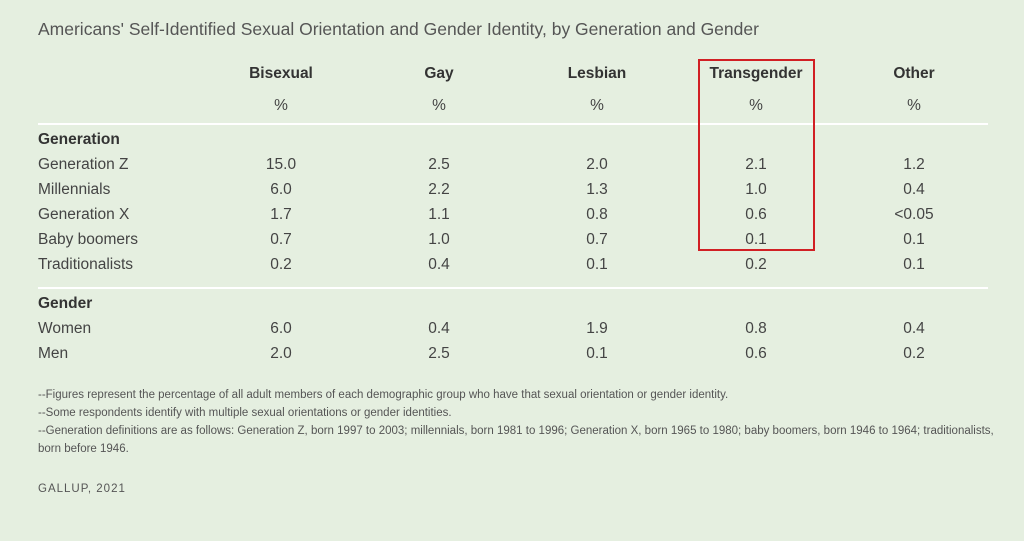 The height and width of the screenshot is (541, 1024). I want to click on cell-baby-boomers-bisexual: 0.7, so click(281, 239).